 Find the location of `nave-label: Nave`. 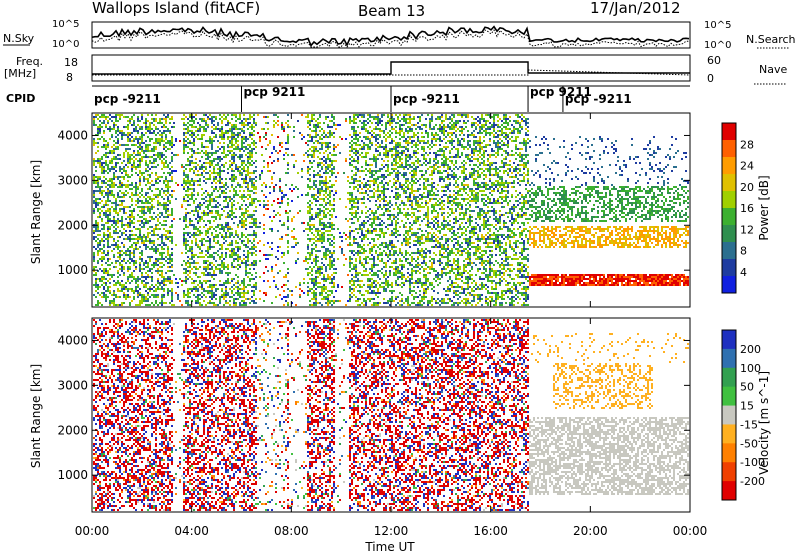

nave-label: Nave is located at coordinates (773, 69).